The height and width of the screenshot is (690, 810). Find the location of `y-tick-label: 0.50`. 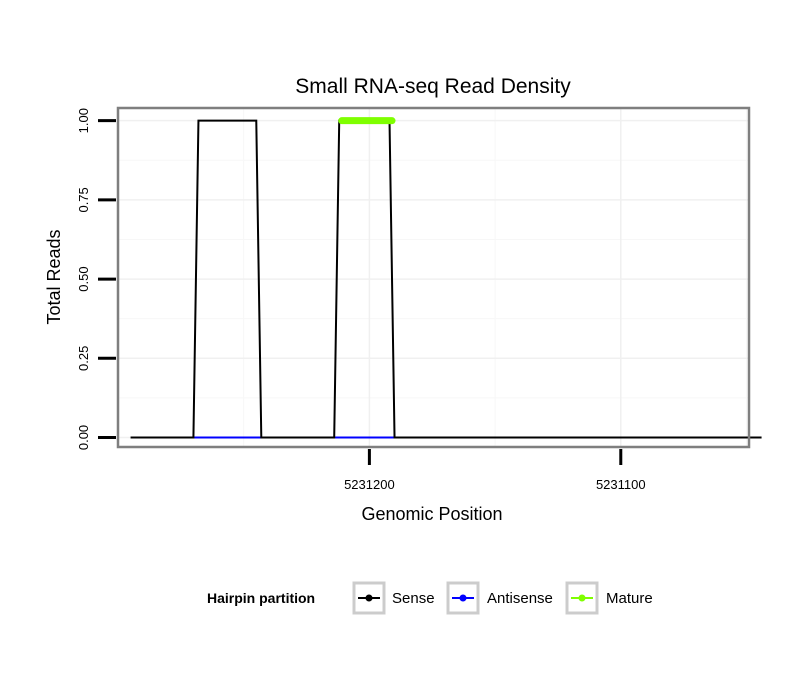

y-tick-label: 0.50 is located at coordinates (83, 278).